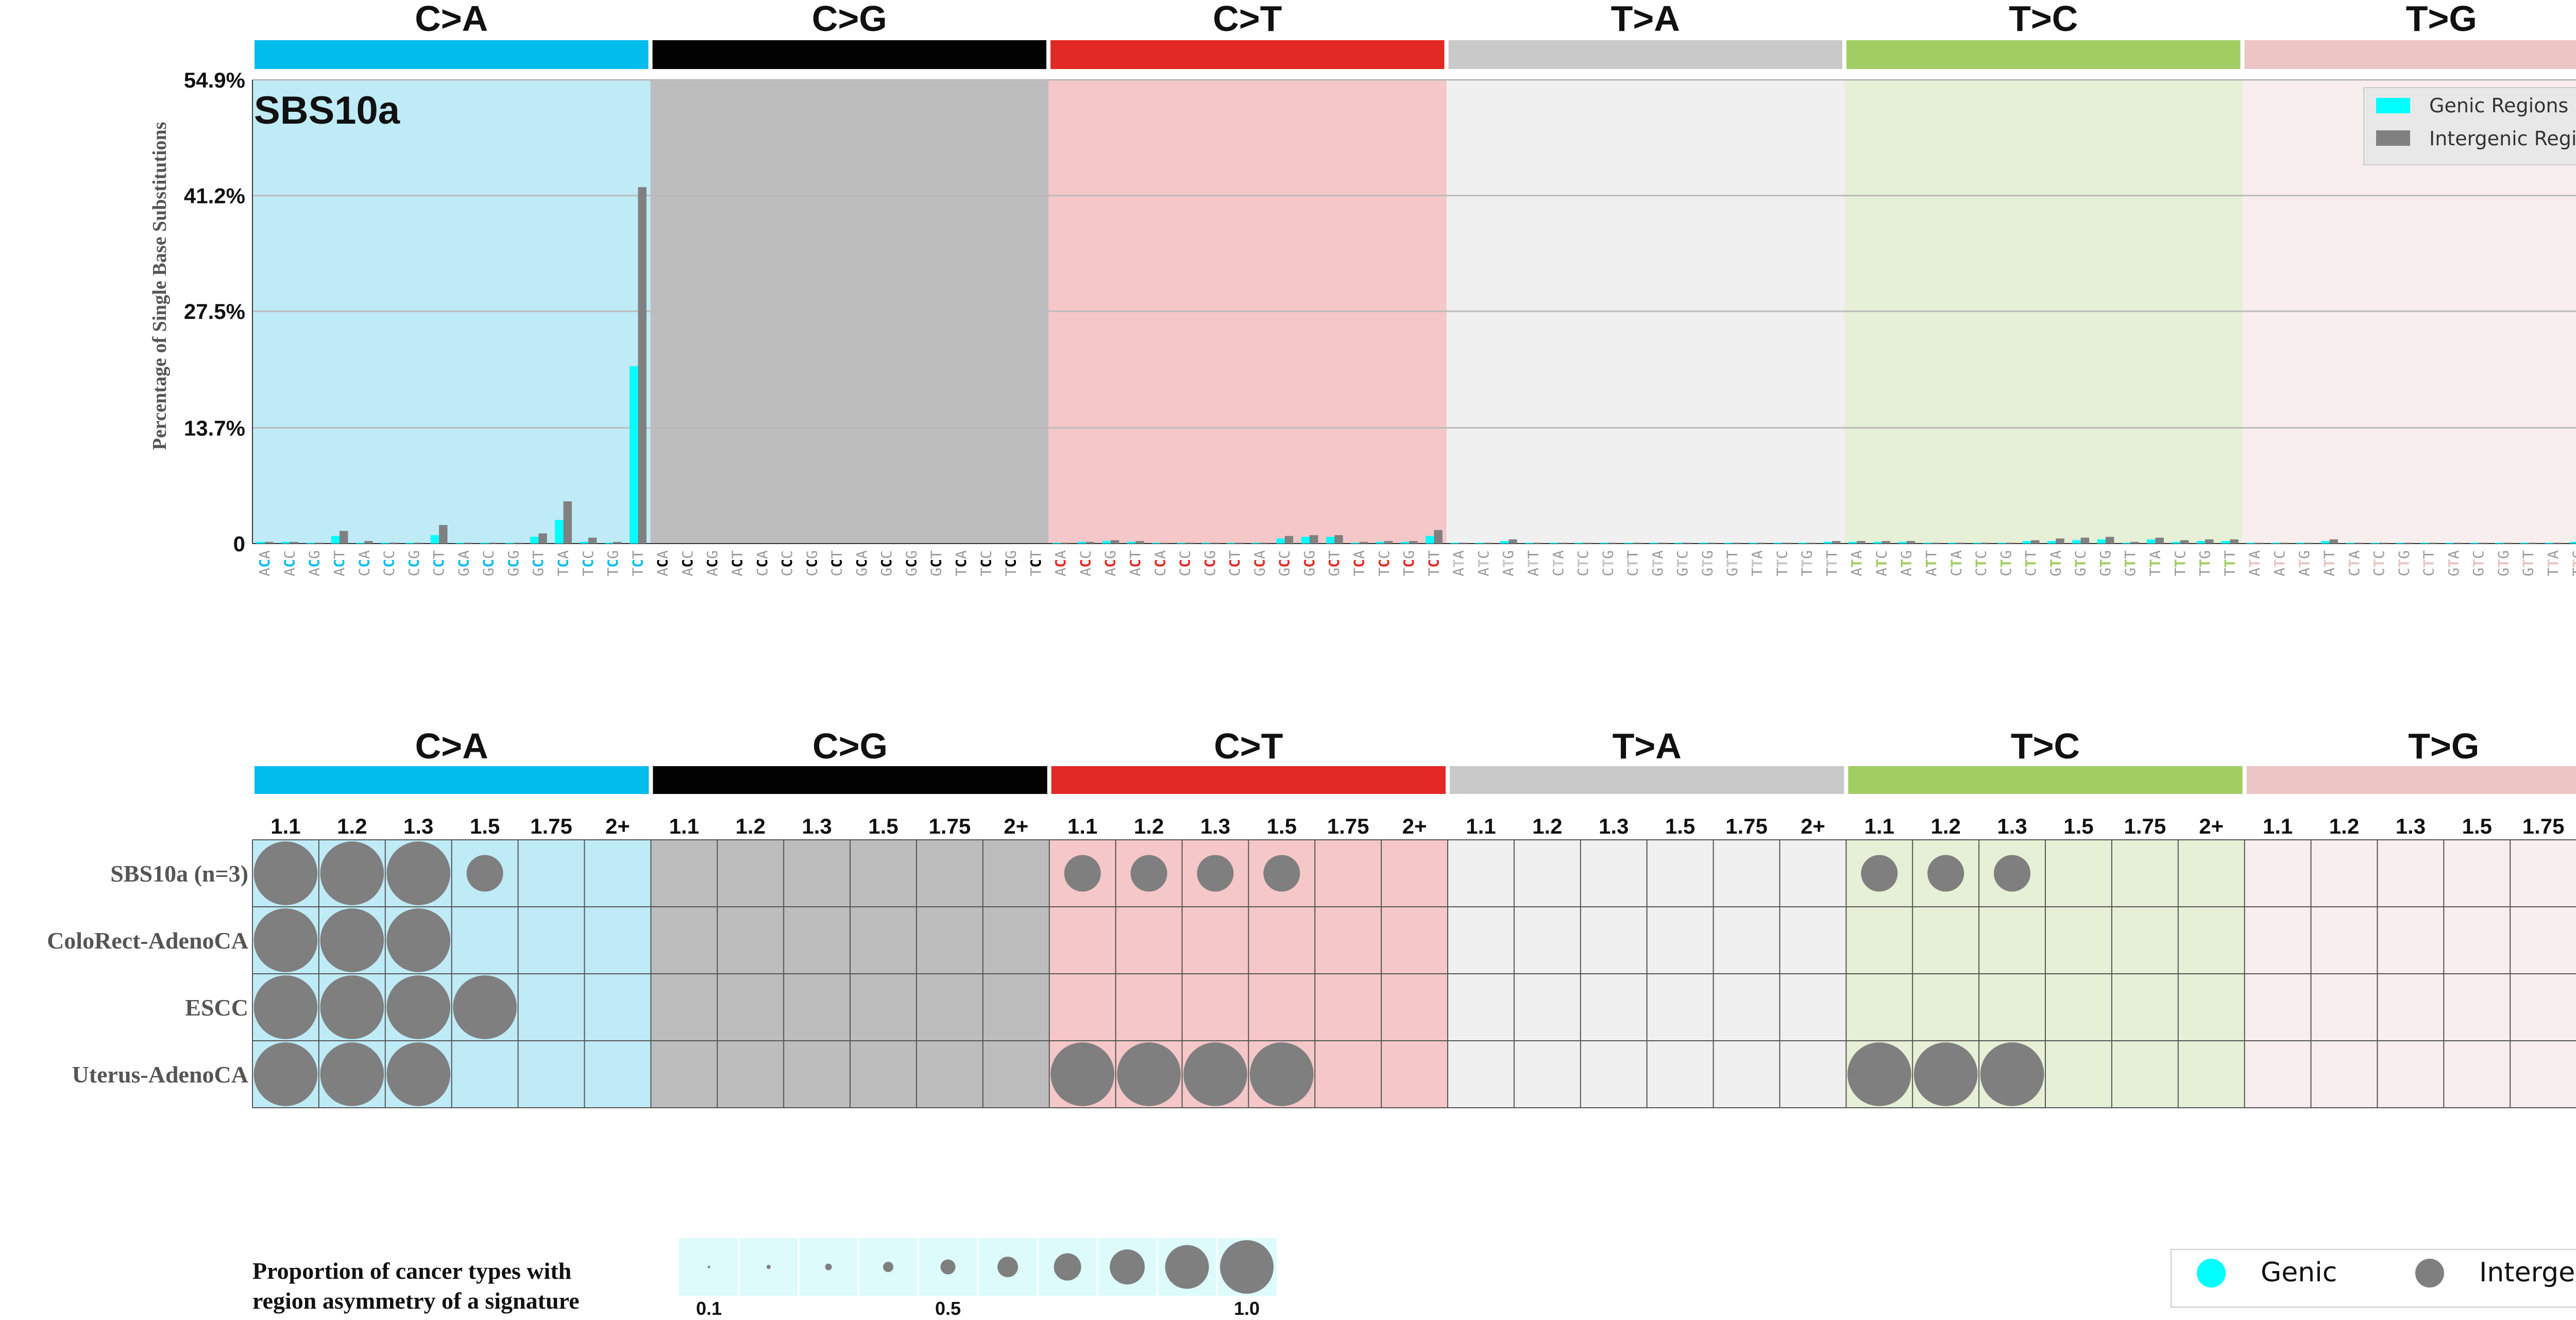  I want to click on size-legend-bubble, so click(1247, 1267).